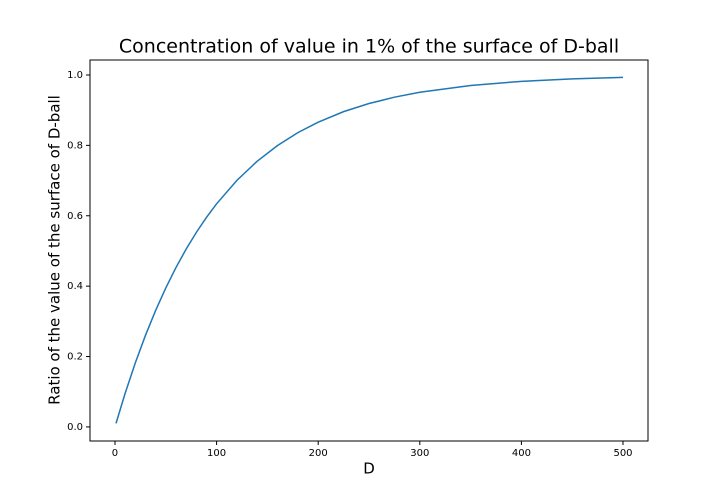  I want to click on x-tick-label: 300, so click(419, 453).